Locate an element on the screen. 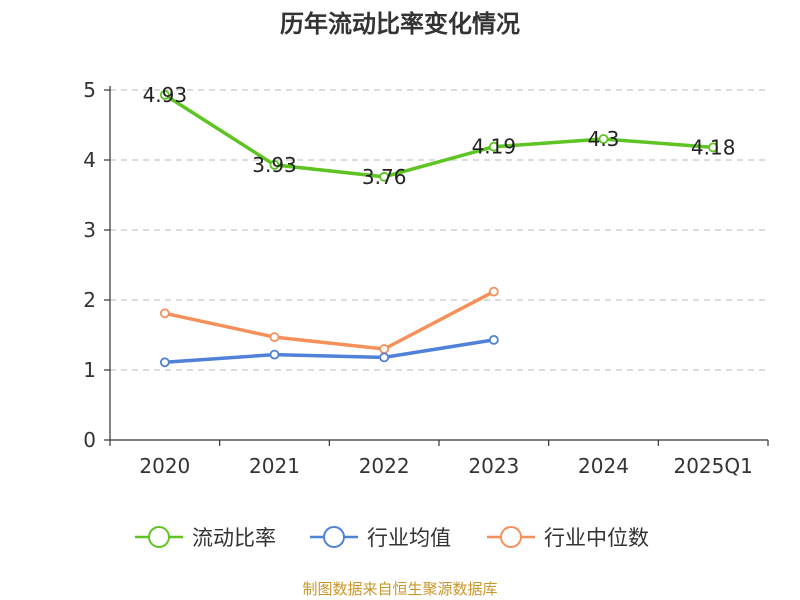 The width and height of the screenshot is (800, 600). data-labels: 4.93 3.93 3.76 4.19 4.3 4.18 is located at coordinates (439, 136).